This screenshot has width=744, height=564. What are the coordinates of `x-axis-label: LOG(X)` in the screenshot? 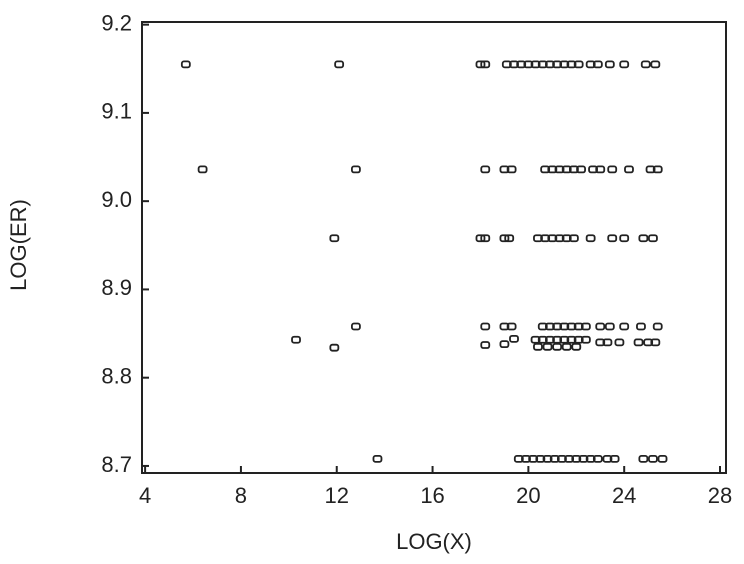 It's located at (434, 541).